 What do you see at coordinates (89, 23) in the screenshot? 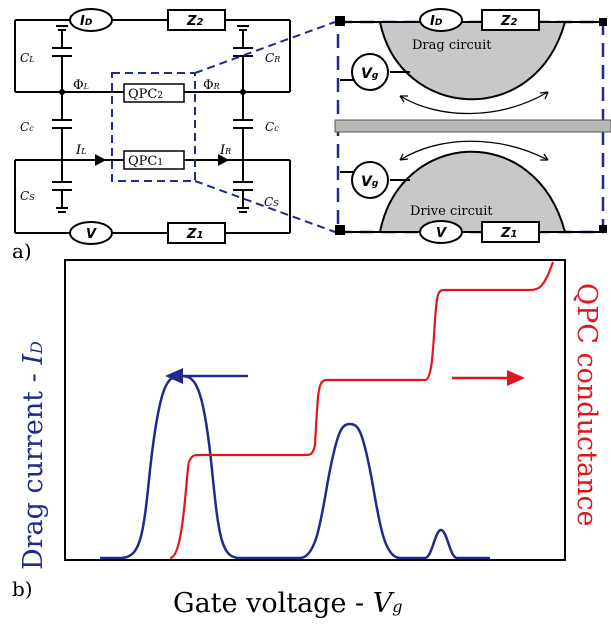
I see `id-sub: D` at bounding box center [89, 23].